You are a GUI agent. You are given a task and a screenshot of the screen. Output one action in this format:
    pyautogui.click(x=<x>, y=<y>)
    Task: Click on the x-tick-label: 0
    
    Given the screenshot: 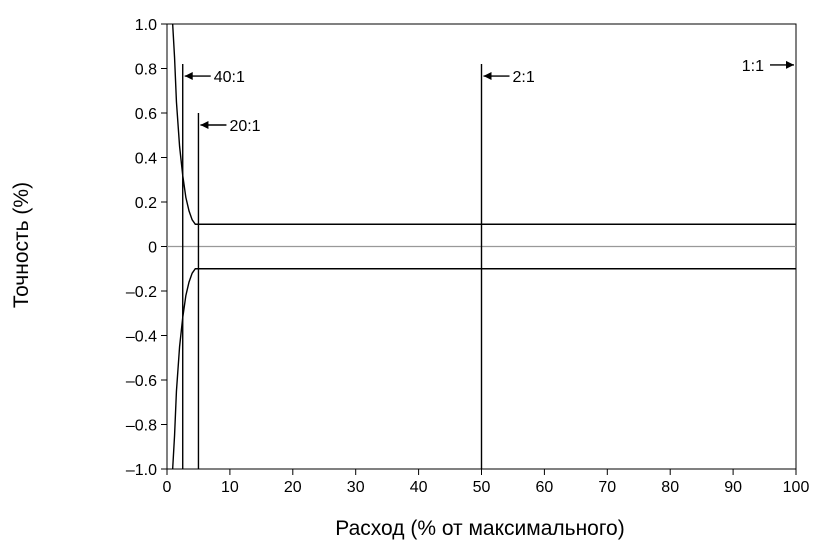 What is the action you would take?
    pyautogui.click(x=167, y=487)
    